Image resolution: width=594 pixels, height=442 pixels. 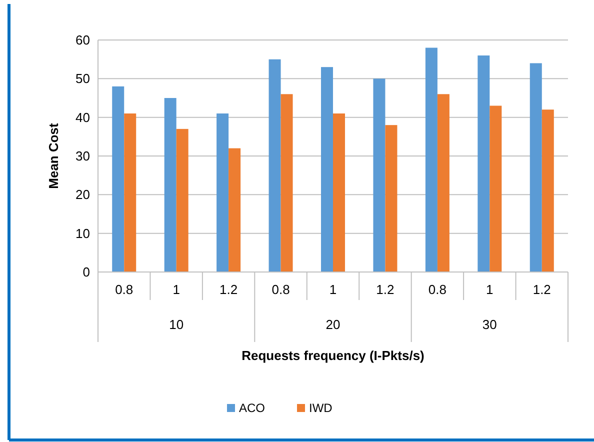 I want to click on y-tick-label: 10, so click(x=83, y=233).